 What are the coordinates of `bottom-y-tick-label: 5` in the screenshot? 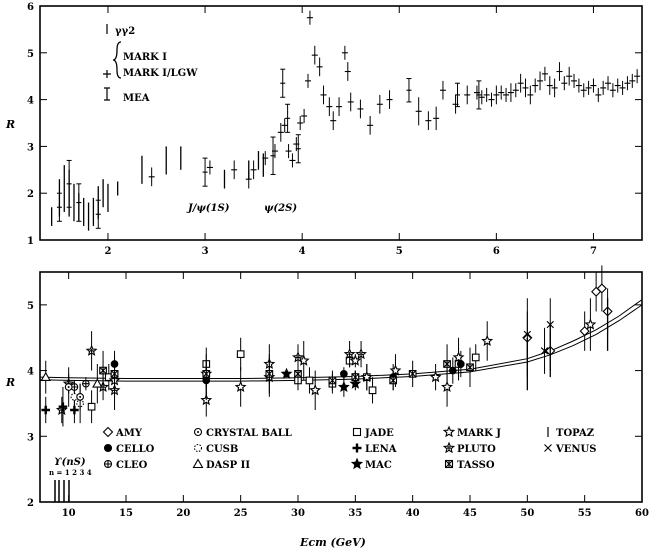 It's located at (30, 306).